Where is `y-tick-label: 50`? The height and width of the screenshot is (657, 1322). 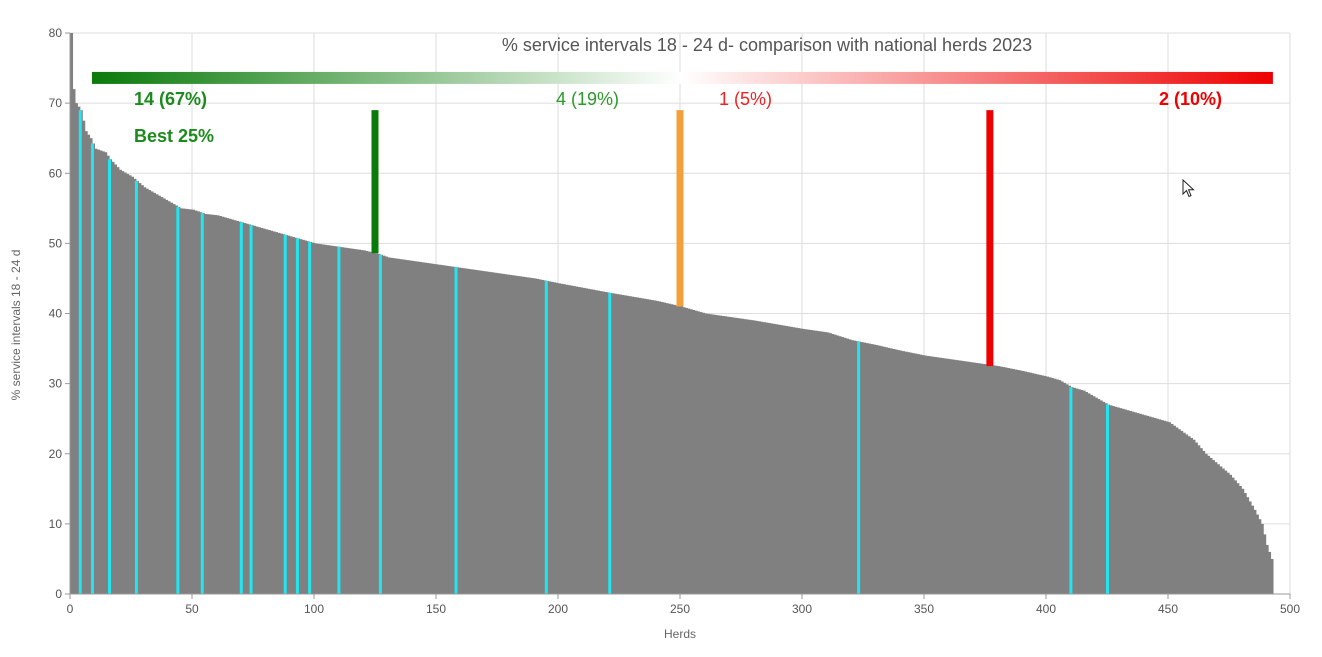
y-tick-label: 50 is located at coordinates (56, 243).